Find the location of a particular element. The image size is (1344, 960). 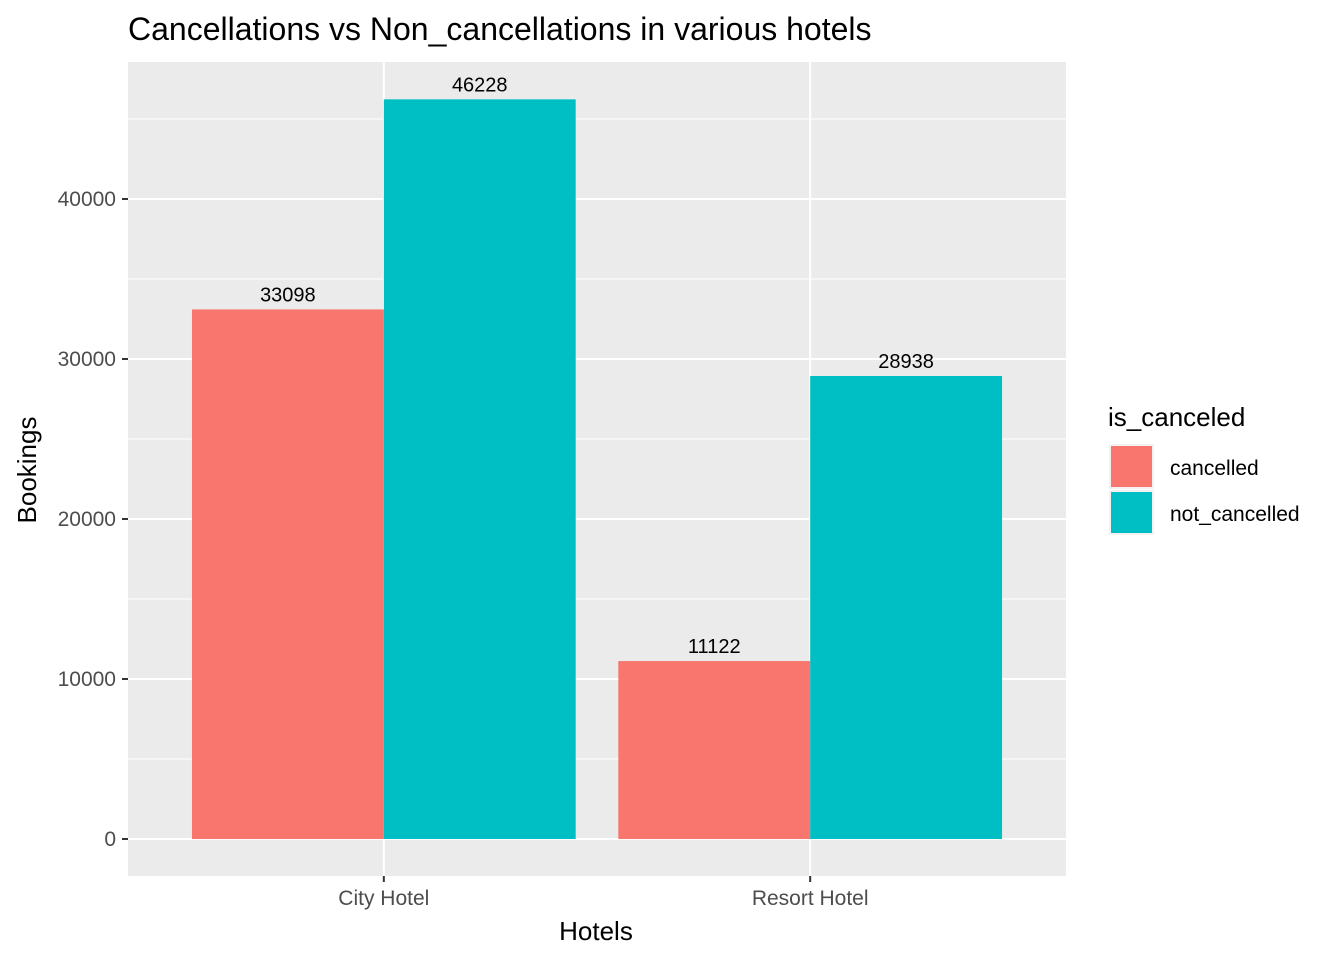

y-axis-title: Bookings is located at coordinates (27, 470).